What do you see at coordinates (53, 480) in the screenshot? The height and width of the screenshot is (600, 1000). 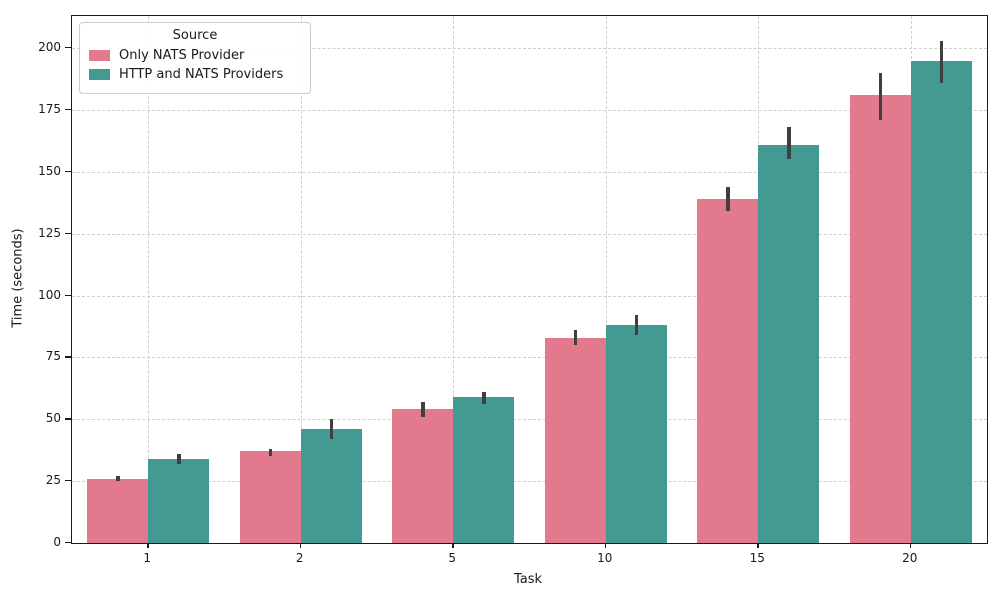 I see `y-tick-label: 25` at bounding box center [53, 480].